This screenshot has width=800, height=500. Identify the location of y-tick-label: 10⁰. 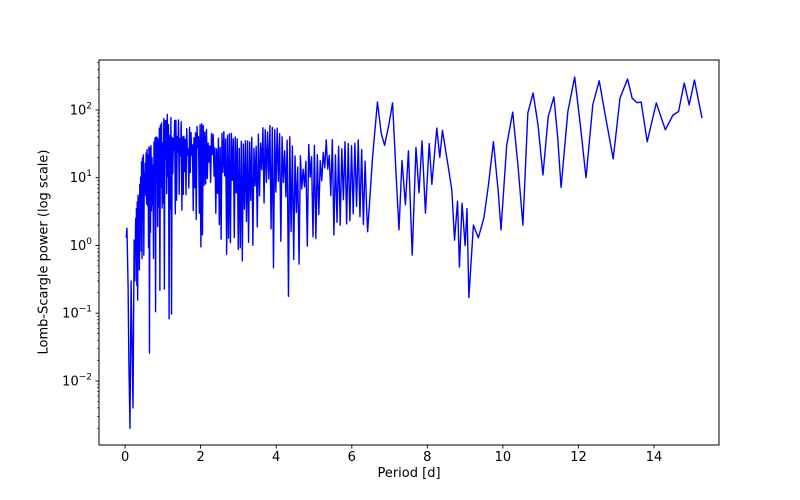
(81, 245).